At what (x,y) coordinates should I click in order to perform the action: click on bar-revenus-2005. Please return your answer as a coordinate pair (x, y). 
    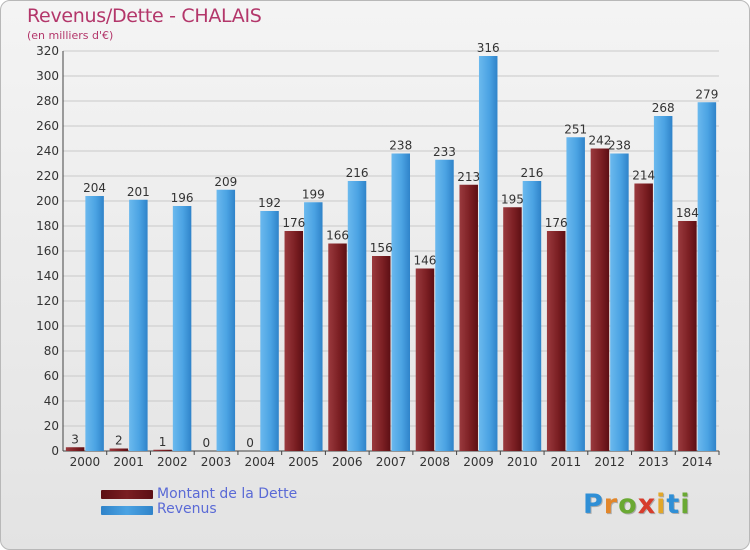
    Looking at the image, I should click on (313, 326).